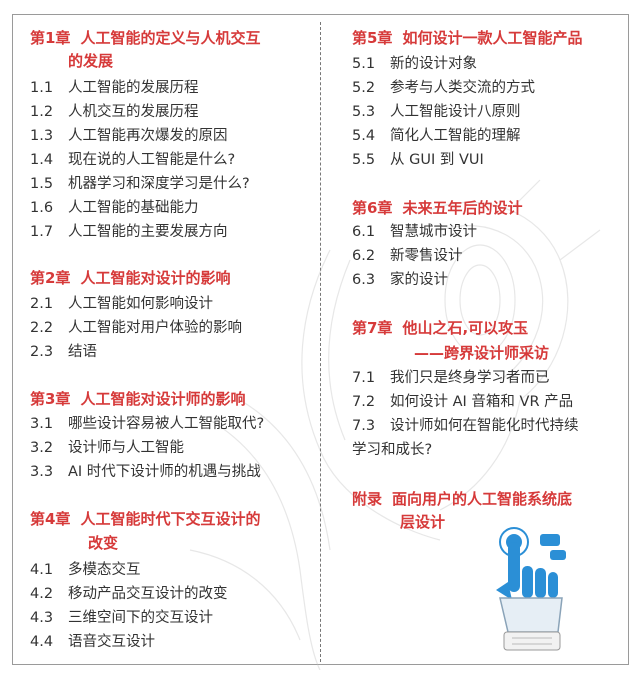  Describe the element at coordinates (433, 232) in the screenshot. I see `item-text: 智慧城市设计` at that location.